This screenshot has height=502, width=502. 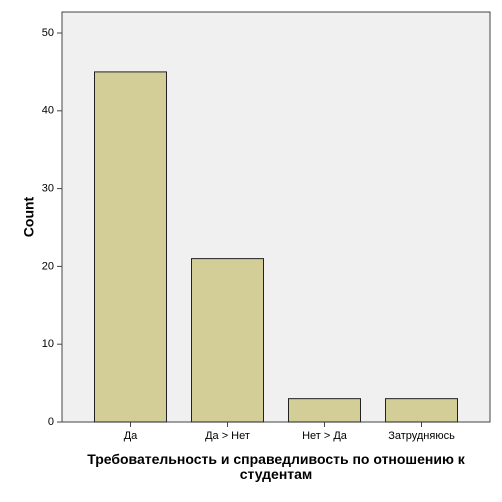 I want to click on y-axis-title: Count, so click(x=29, y=216).